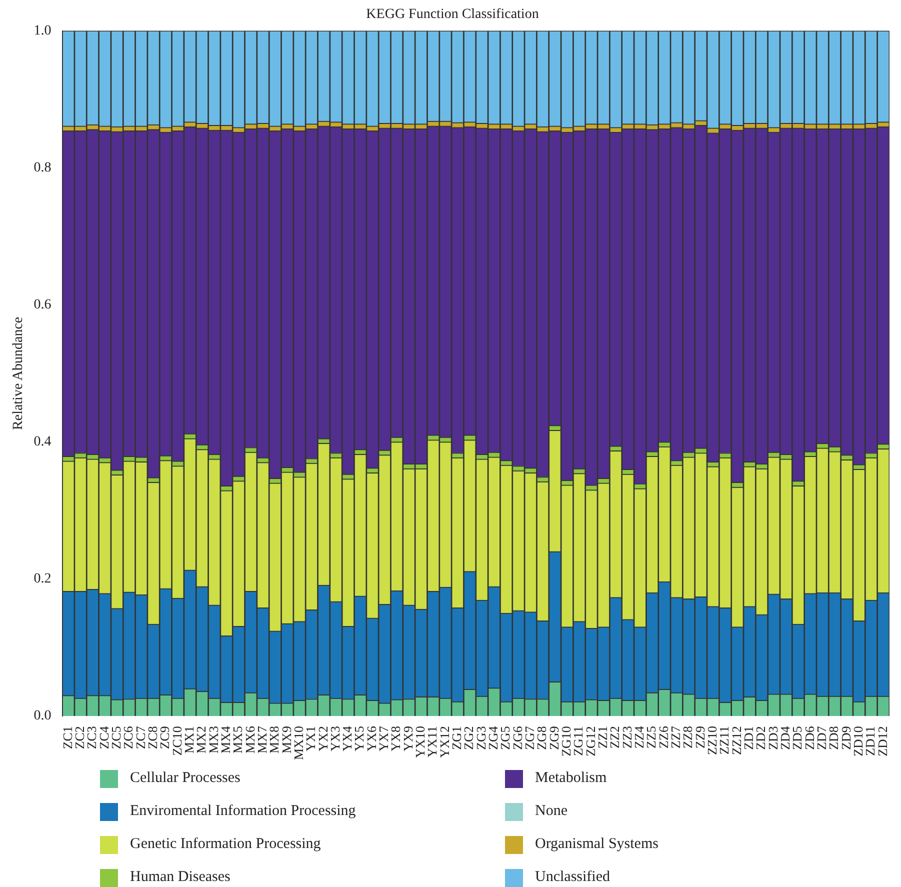 Image resolution: width=901 pixels, height=887 pixels. I want to click on y-tick-label: 0.6, so click(43, 305).